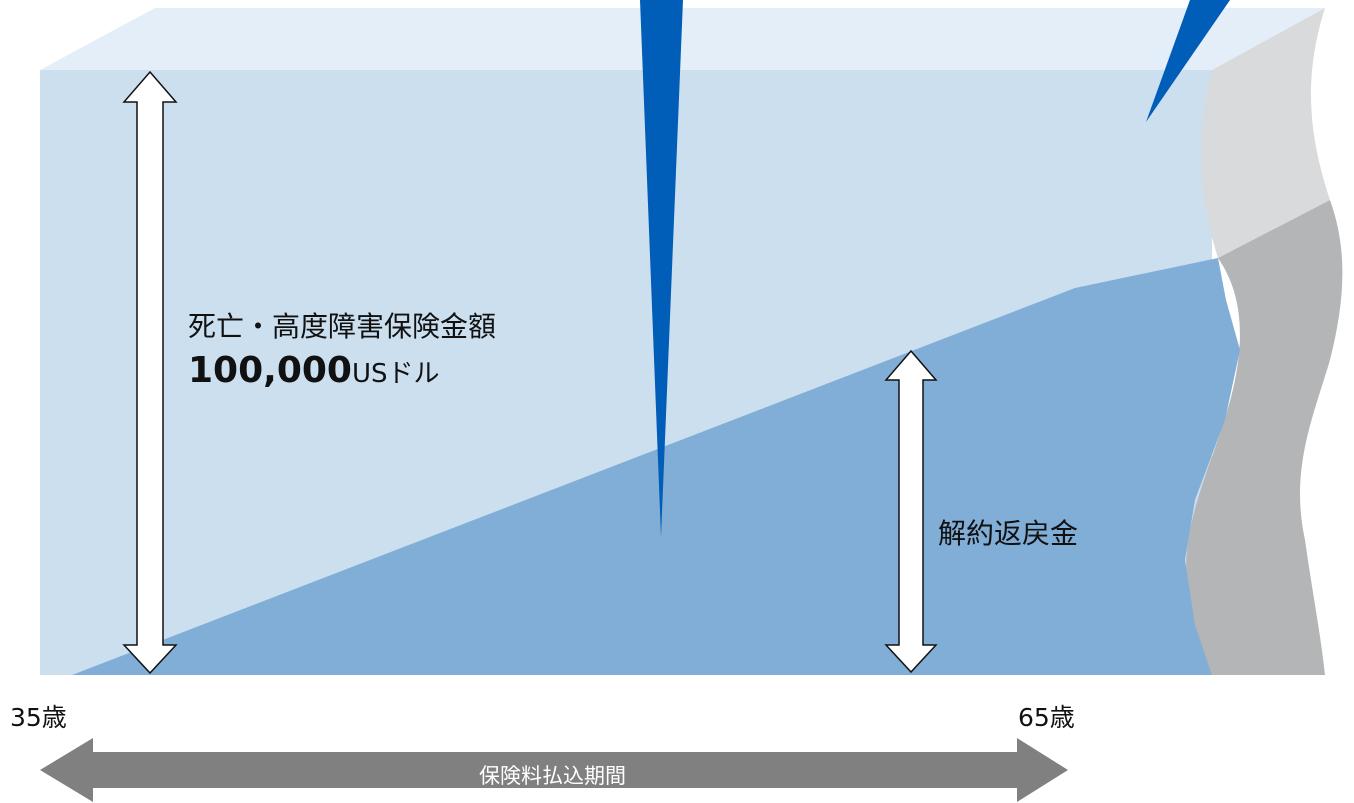  What do you see at coordinates (1188, 61) in the screenshot?
I see `blue-spike-right` at bounding box center [1188, 61].